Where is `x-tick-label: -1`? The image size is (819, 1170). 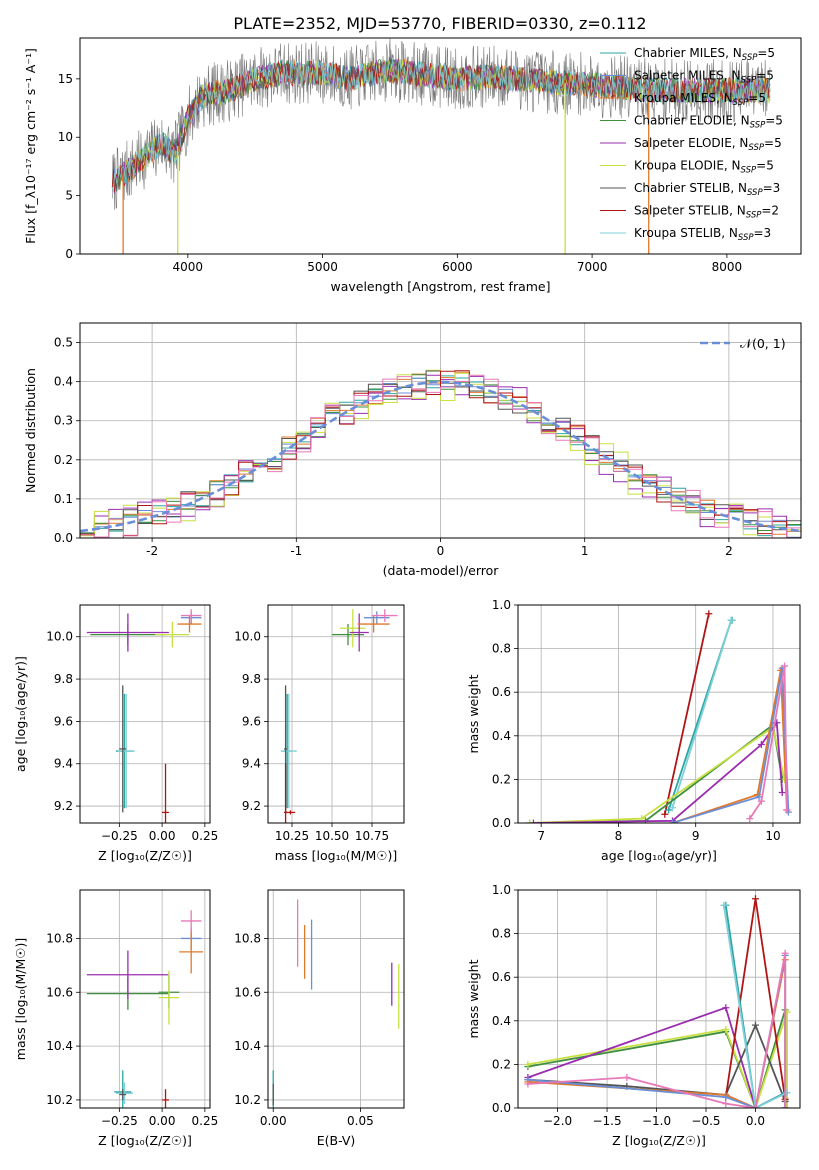
x-tick-label: -1 is located at coordinates (296, 551).